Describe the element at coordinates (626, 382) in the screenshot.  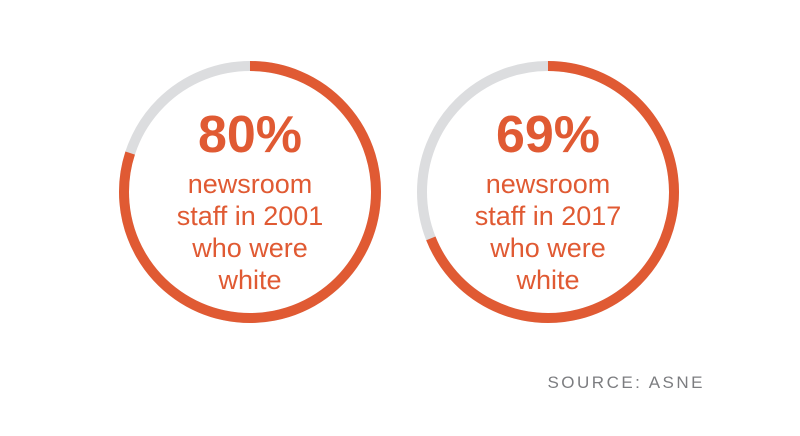
I see `source-note: SOURCE: ASNE` at that location.